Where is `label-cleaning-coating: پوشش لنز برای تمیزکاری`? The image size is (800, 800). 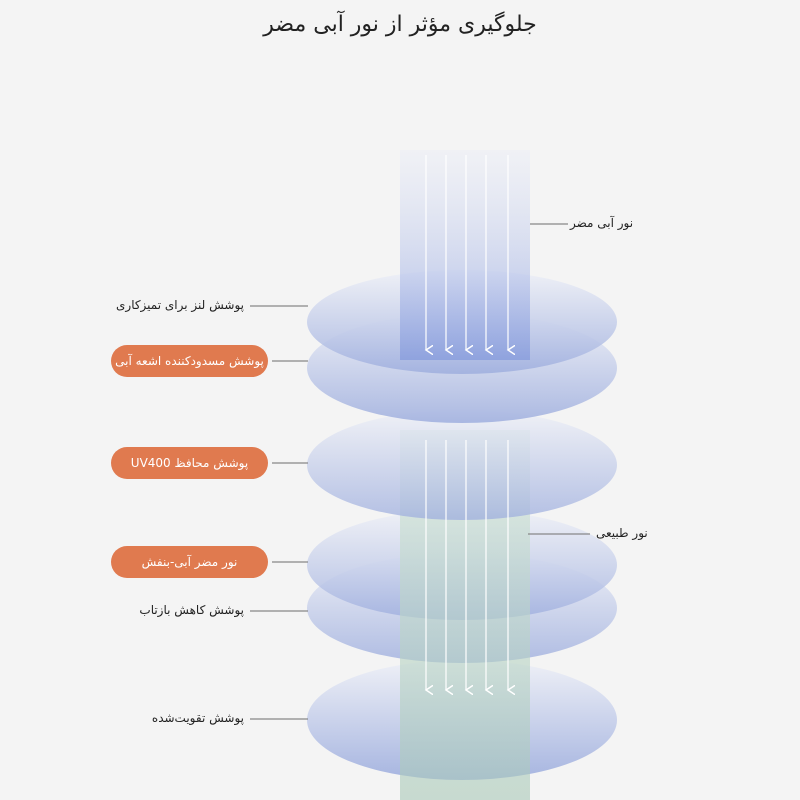
label-cleaning-coating: پوشش لنز برای تمیزکاری is located at coordinates (180, 305).